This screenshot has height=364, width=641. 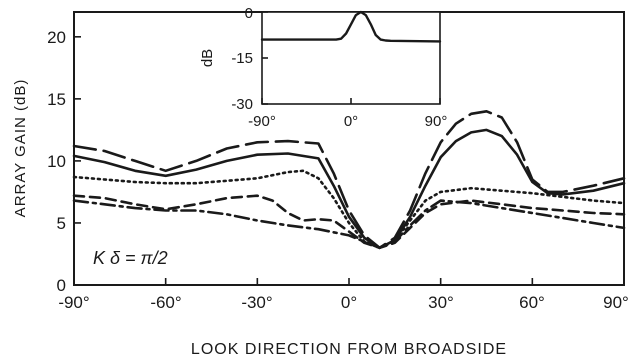 I want to click on x-tick-label: 90°, so click(x=616, y=302).